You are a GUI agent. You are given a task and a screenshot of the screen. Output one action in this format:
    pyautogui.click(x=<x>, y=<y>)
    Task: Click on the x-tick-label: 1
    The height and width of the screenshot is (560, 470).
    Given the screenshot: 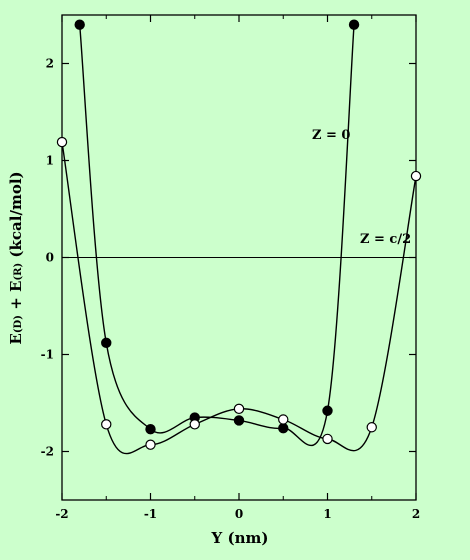 What is the action you would take?
    pyautogui.click(x=327, y=514)
    